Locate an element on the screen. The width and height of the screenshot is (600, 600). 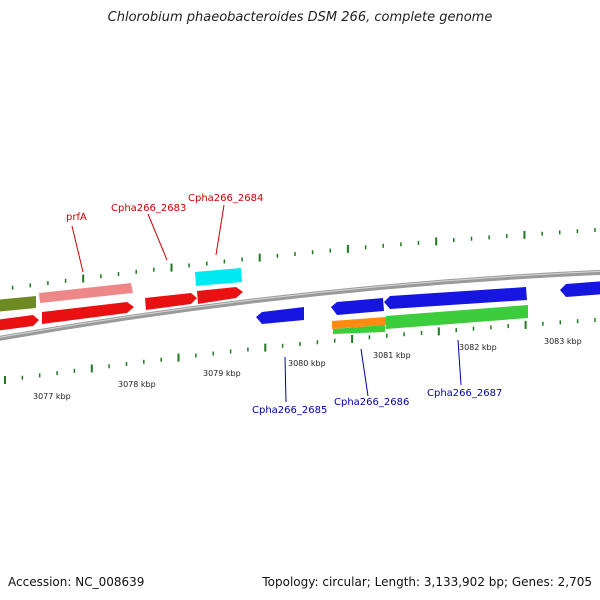
scale-label-3080: 3080 kbp is located at coordinates (307, 363).